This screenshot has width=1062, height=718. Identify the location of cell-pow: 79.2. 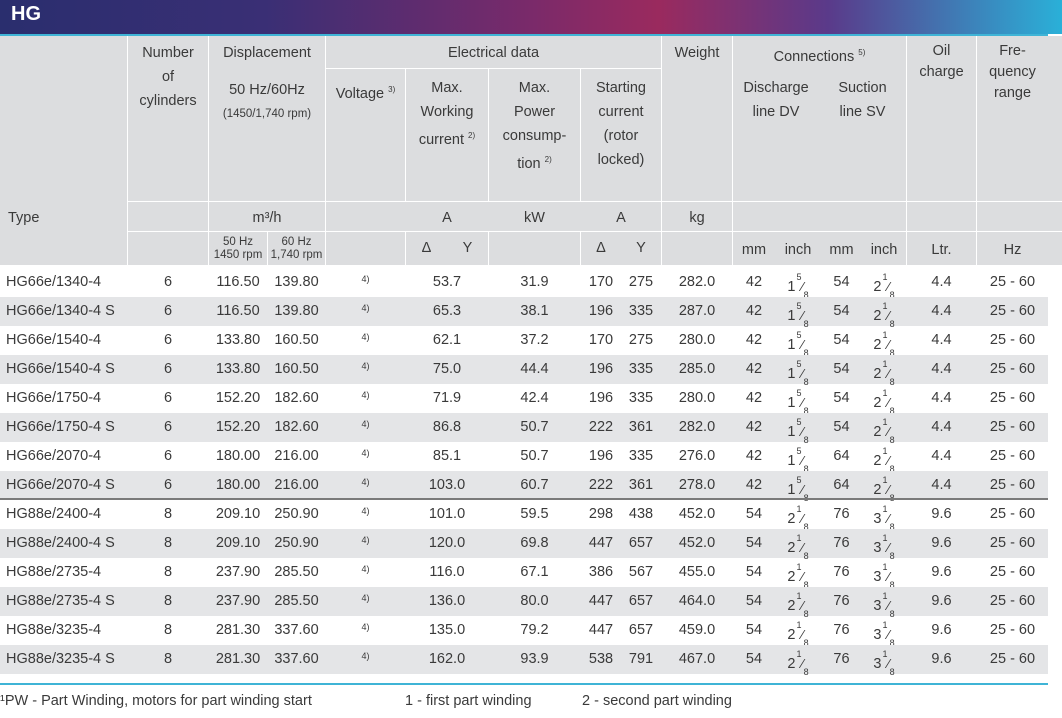
(534, 630).